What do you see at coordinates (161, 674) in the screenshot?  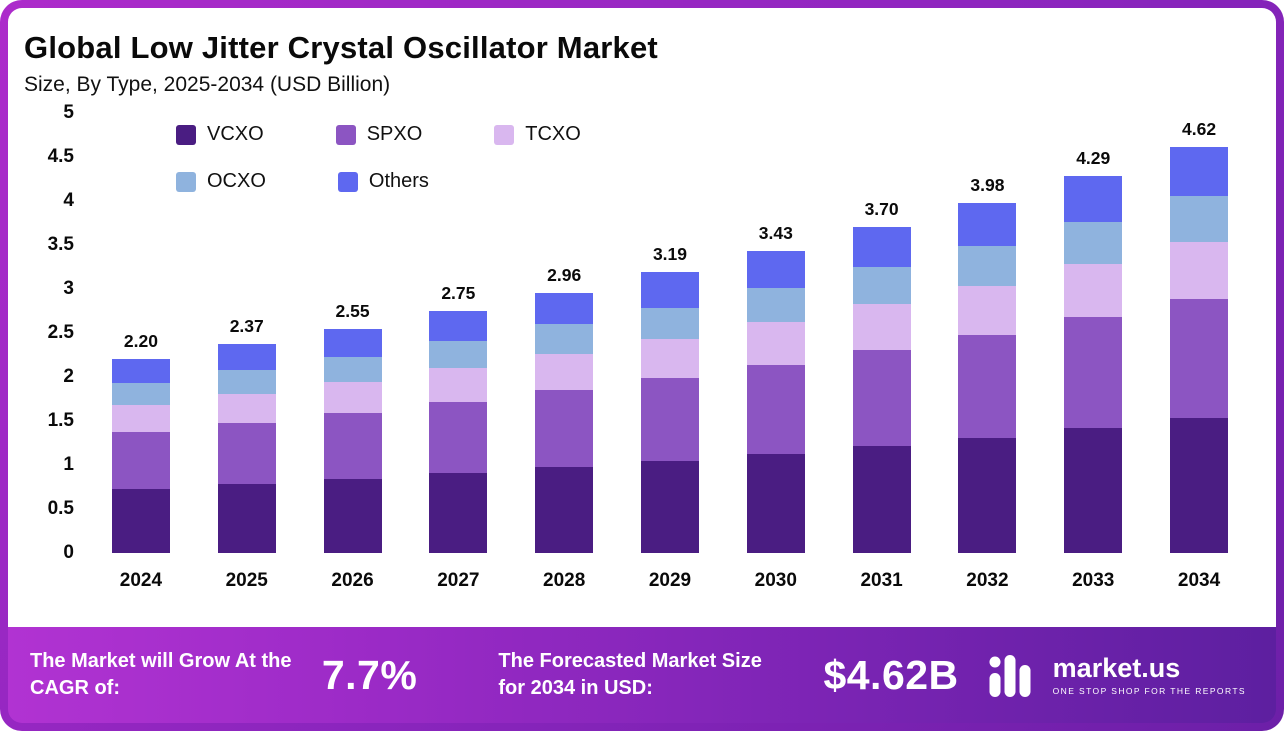 I see `cagr-label: The Market will Grow At the CAGR of:` at bounding box center [161, 674].